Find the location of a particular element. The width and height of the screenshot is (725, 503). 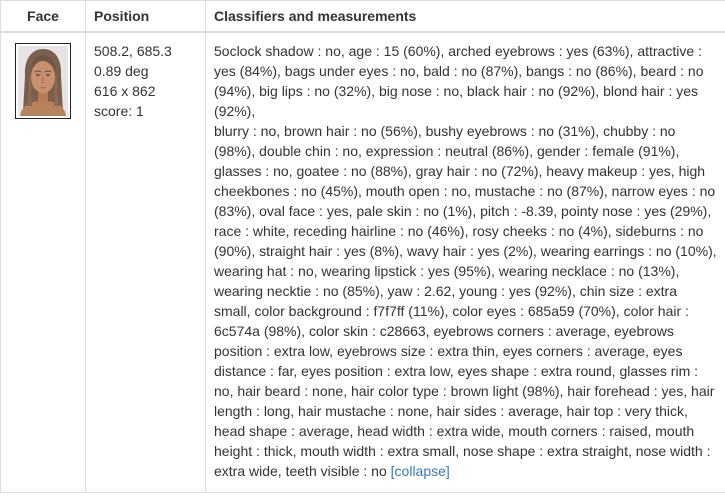

header-face: Face is located at coordinates (43, 16).